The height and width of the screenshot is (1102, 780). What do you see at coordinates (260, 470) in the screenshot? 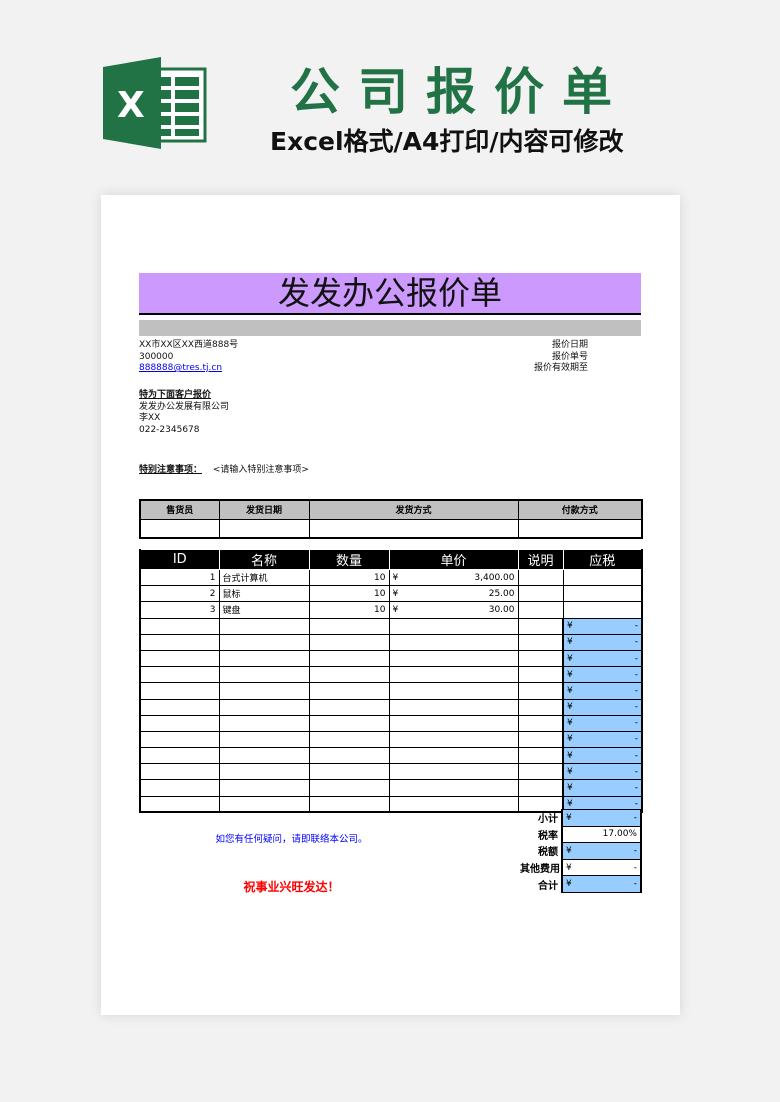
I see `notes-input: <请输入特别注意事项>` at bounding box center [260, 470].